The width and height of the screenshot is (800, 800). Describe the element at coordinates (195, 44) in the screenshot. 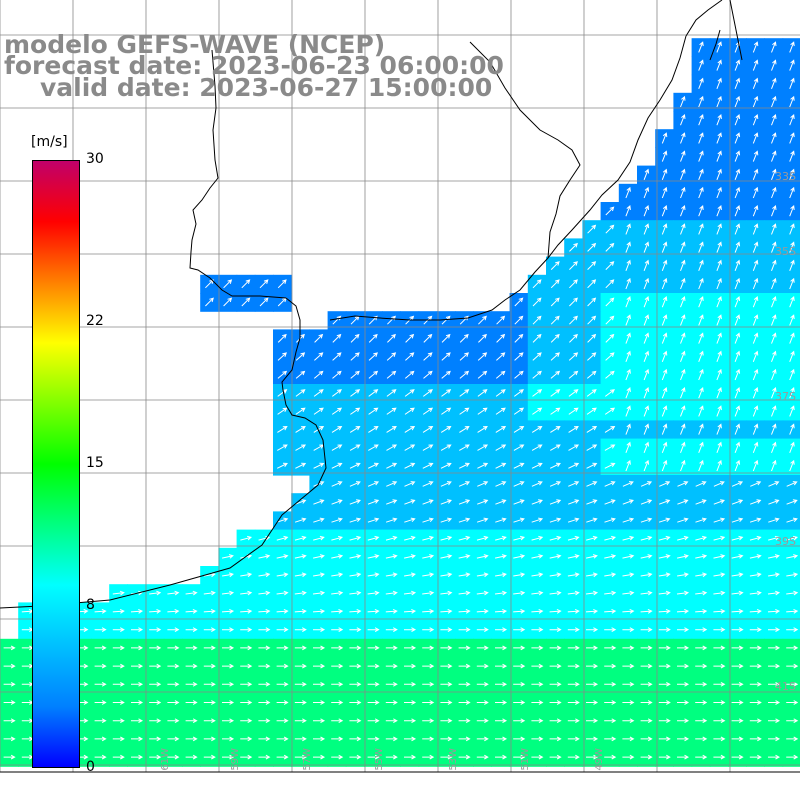

I see `title-model: modelo GEFS-WAVE (NCEP)` at that location.